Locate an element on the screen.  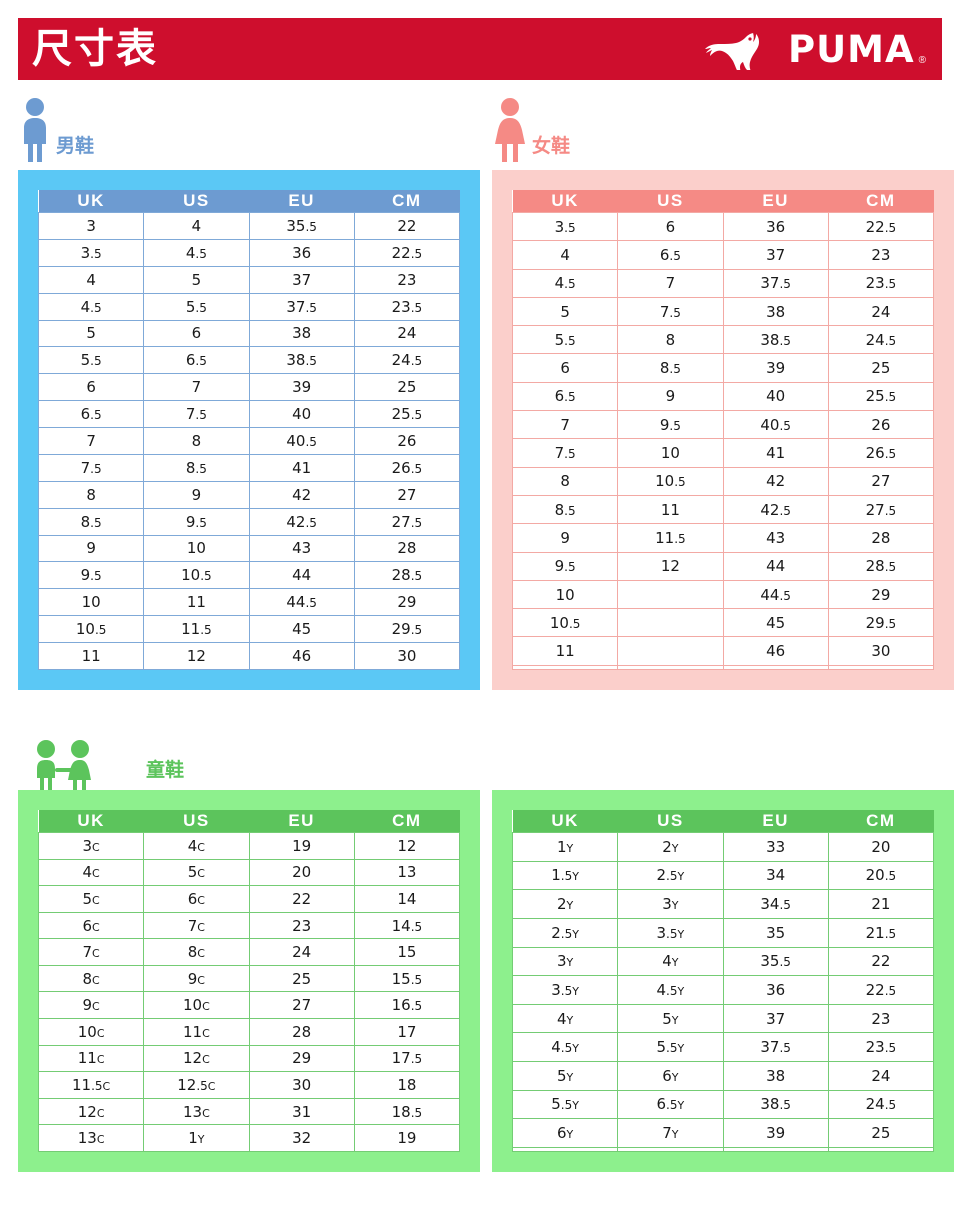
size-cell-eu: 27 is located at coordinates (301, 1005).